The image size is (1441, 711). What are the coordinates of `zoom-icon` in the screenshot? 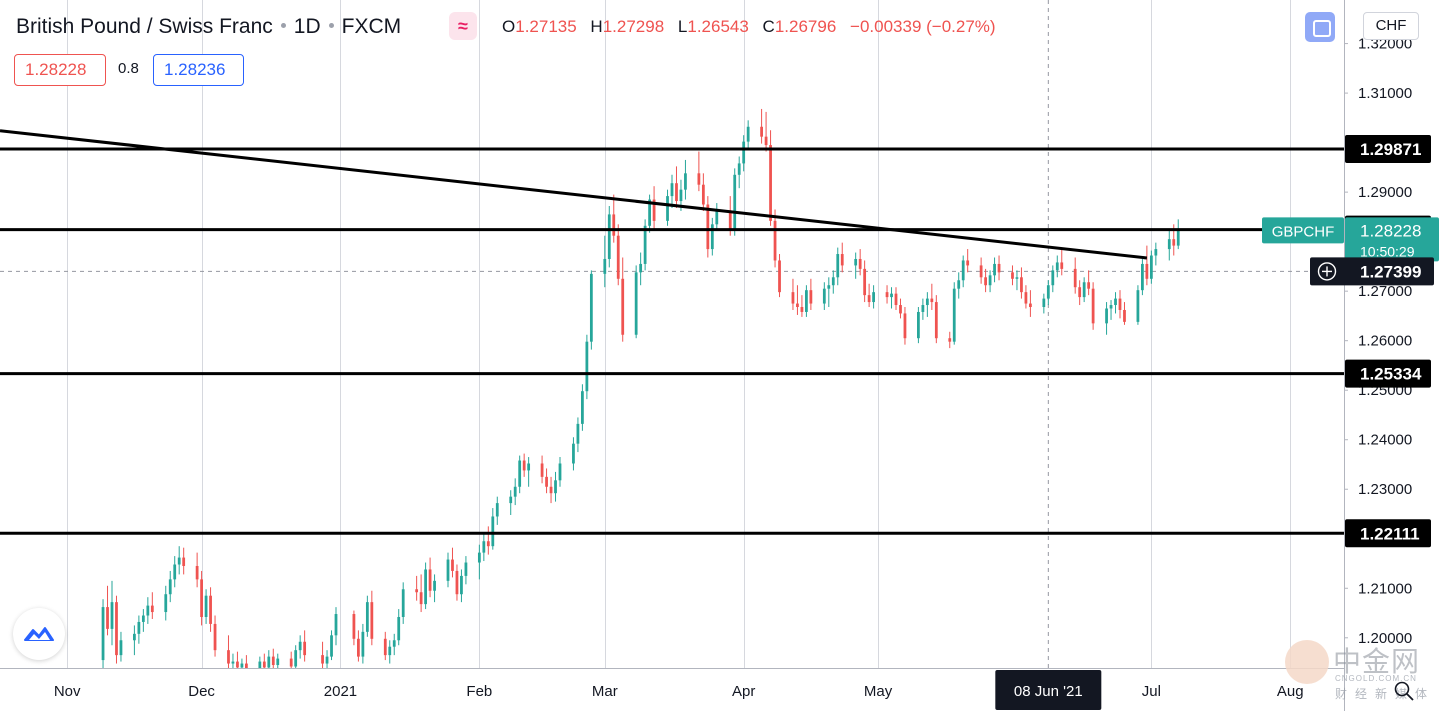 It's located at (1404, 691).